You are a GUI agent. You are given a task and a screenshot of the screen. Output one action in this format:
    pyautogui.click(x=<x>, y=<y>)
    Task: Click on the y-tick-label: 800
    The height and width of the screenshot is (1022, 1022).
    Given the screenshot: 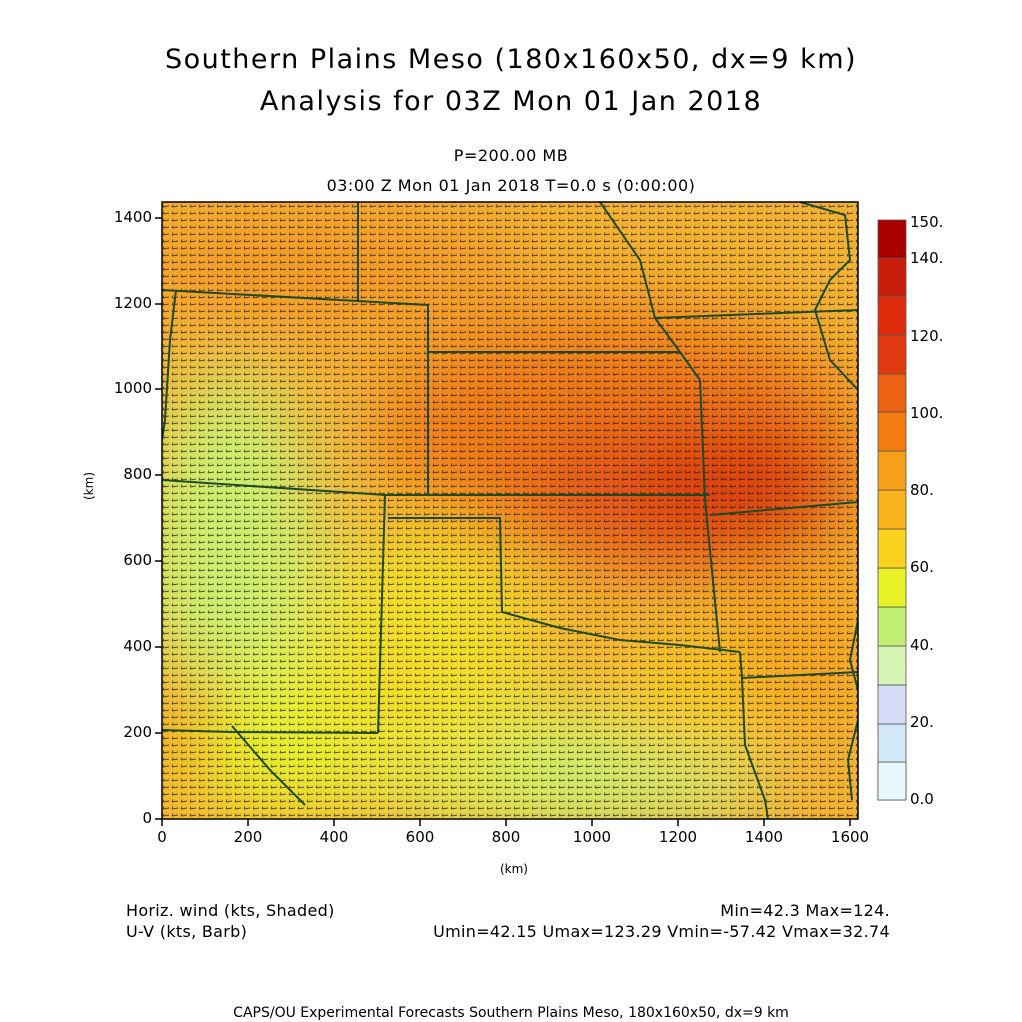 What is the action you would take?
    pyautogui.click(x=137, y=474)
    